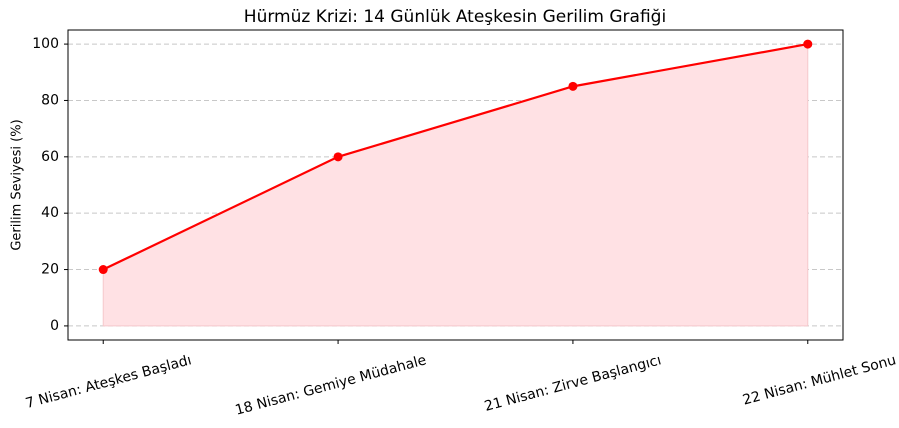 This screenshot has height=428, width=899. What do you see at coordinates (50, 213) in the screenshot?
I see `y-tick-label: 40` at bounding box center [50, 213].